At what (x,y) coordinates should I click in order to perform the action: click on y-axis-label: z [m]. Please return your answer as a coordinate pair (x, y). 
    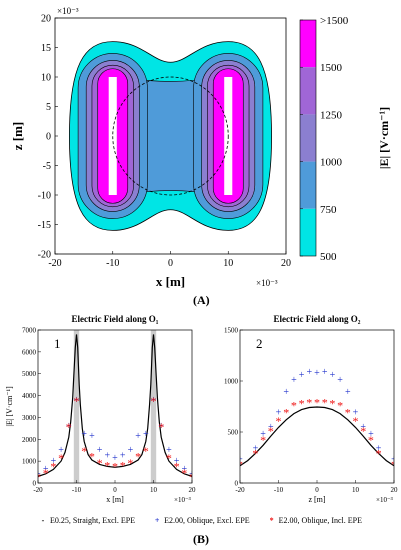
    Looking at the image, I should click on (17, 136).